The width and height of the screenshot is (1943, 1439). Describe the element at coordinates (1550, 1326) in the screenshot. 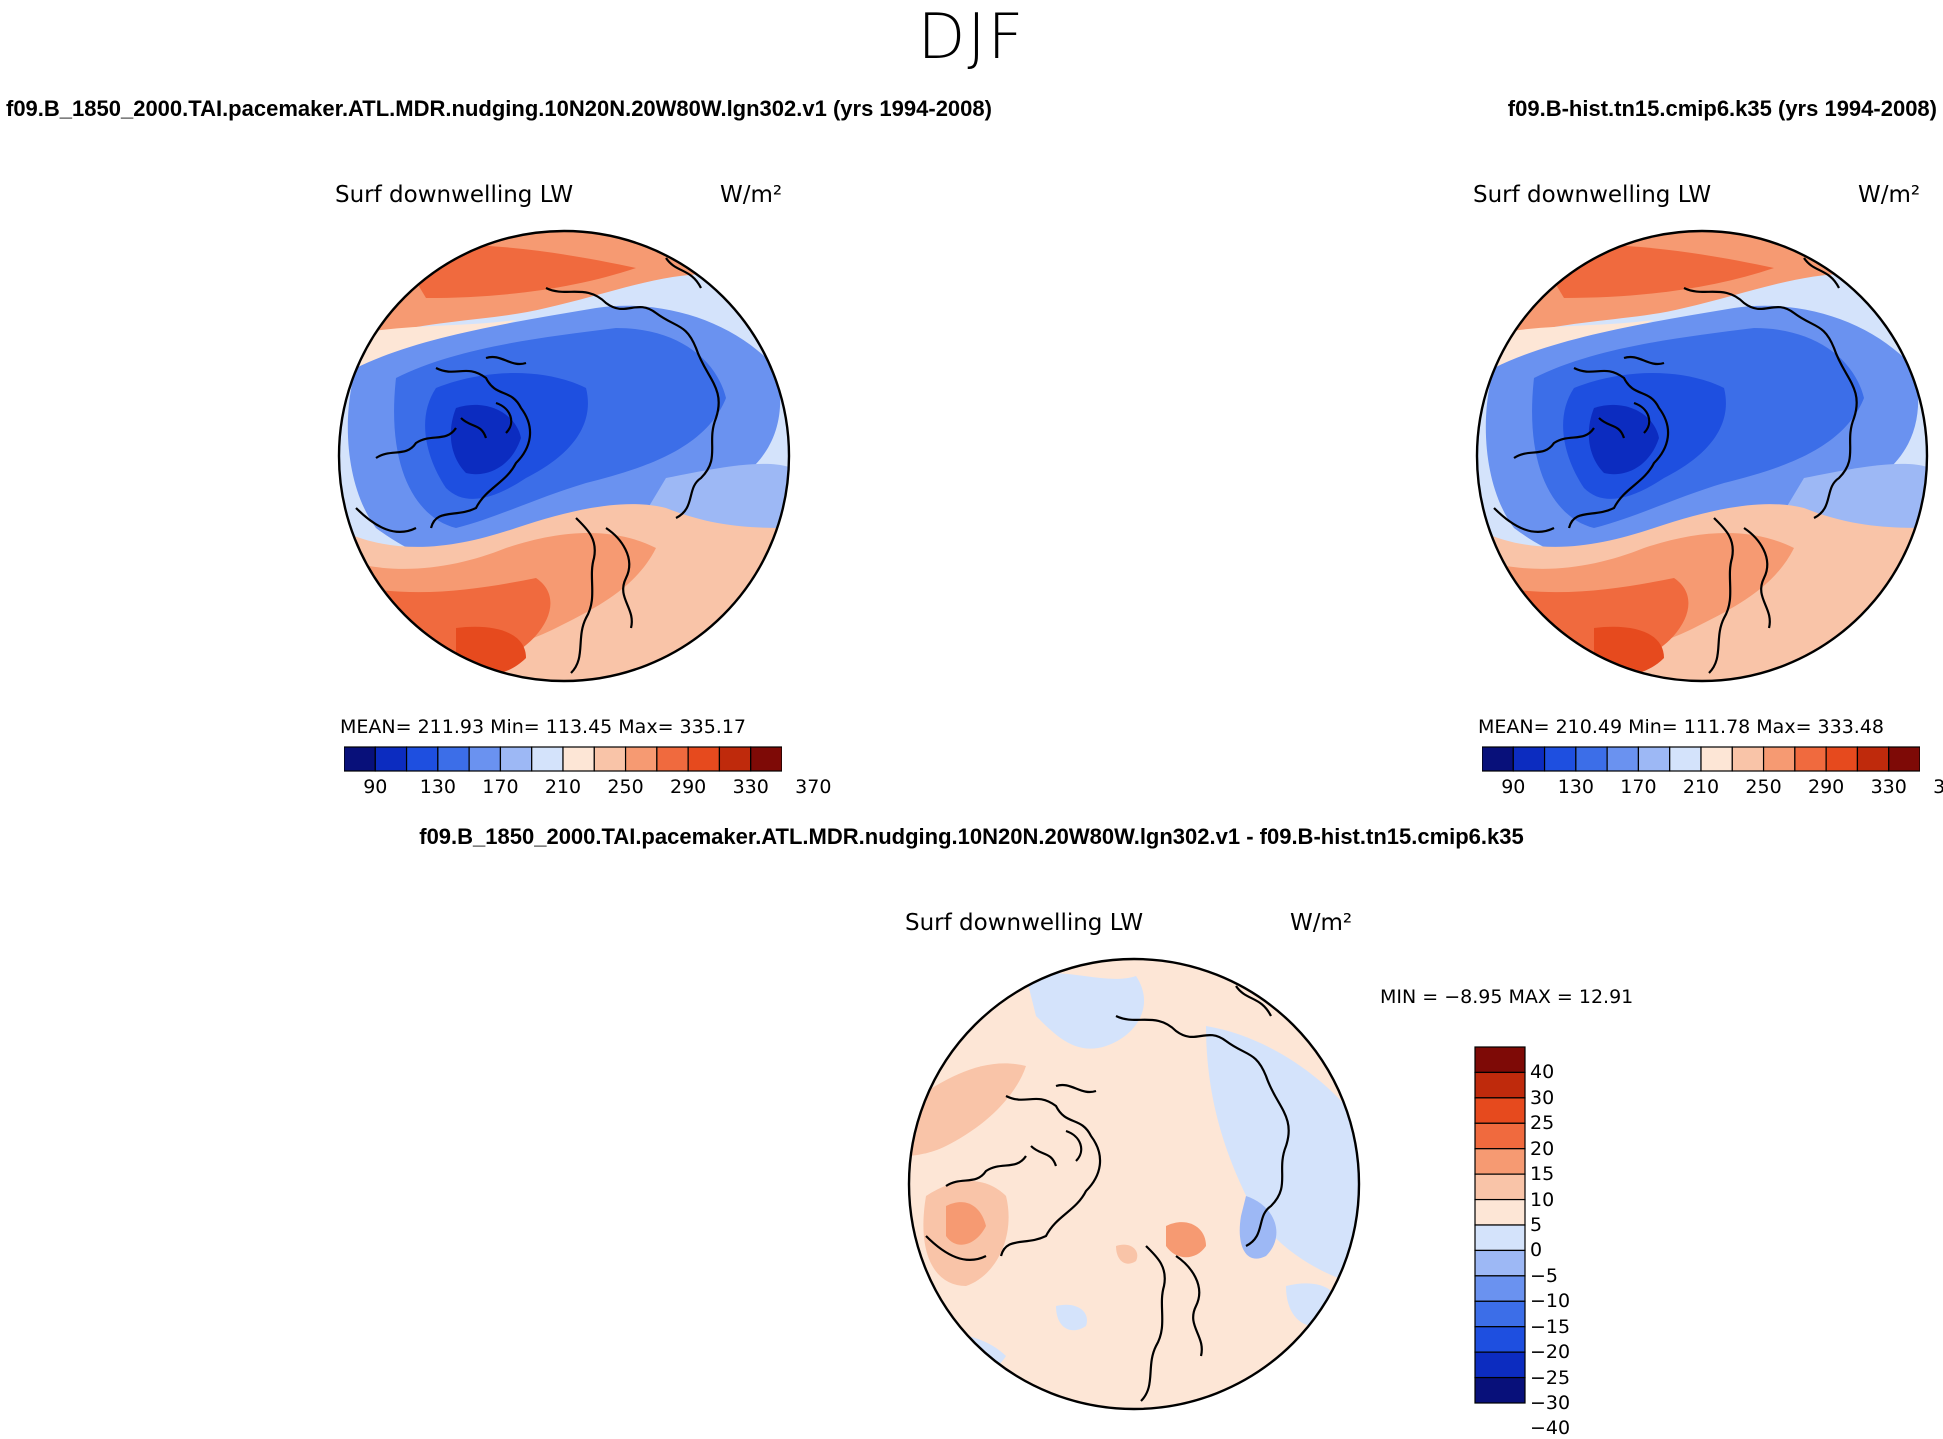

I see `colorbar-tick-label: −15` at that location.